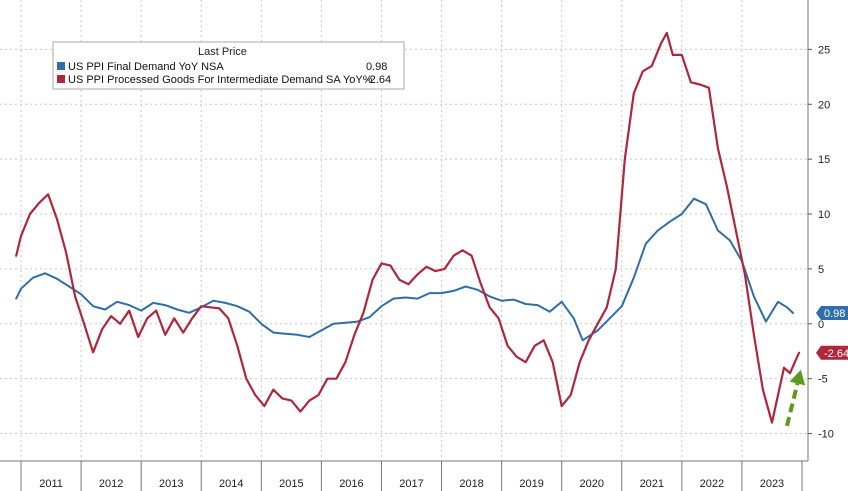 The height and width of the screenshot is (491, 848). What do you see at coordinates (61, 66) in the screenshot?
I see `legend-swatch-final-demand` at bounding box center [61, 66].